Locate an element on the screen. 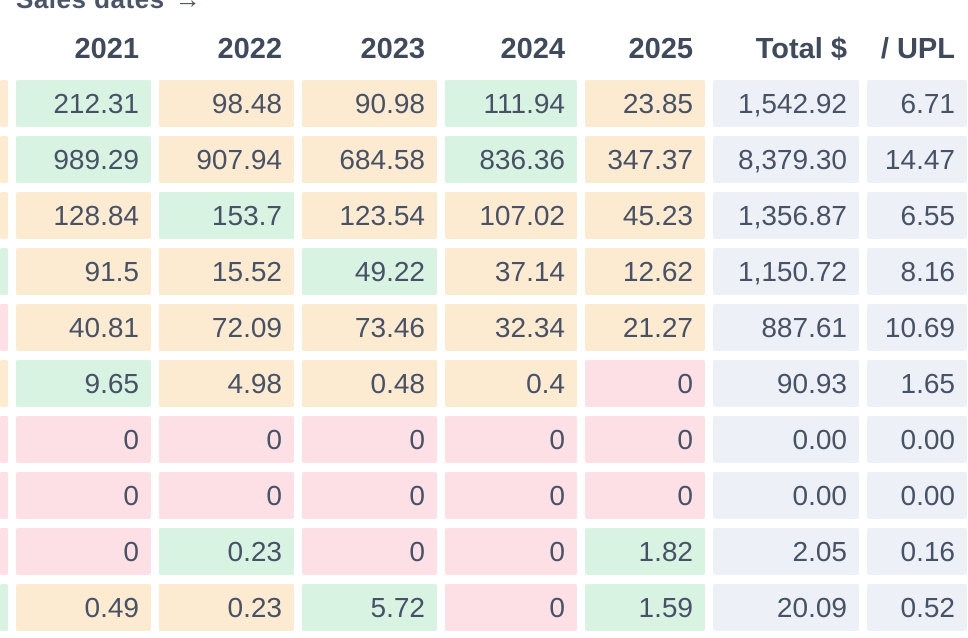 The image size is (968, 638). table-cell: 836.36 is located at coordinates (511, 159).